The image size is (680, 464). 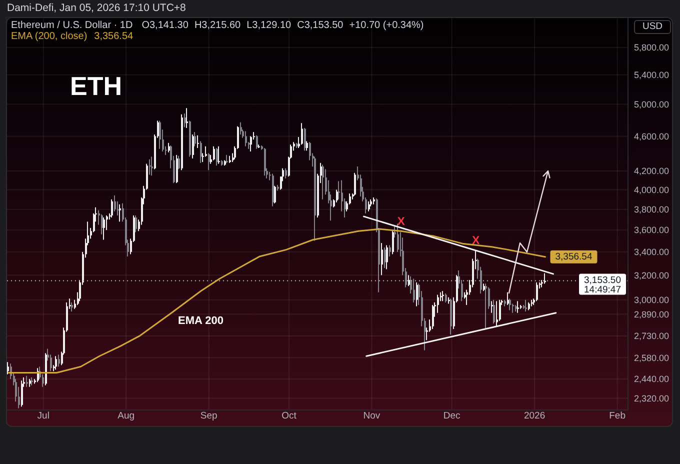 I want to click on y-tick-label: 4,000.00, so click(x=652, y=189).